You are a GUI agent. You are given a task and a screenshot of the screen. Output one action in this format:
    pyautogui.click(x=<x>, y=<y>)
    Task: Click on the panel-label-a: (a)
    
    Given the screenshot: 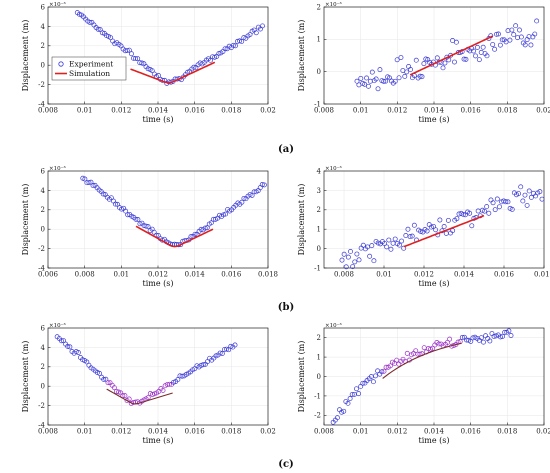 What is the action you would take?
    pyautogui.click(x=286, y=149)
    